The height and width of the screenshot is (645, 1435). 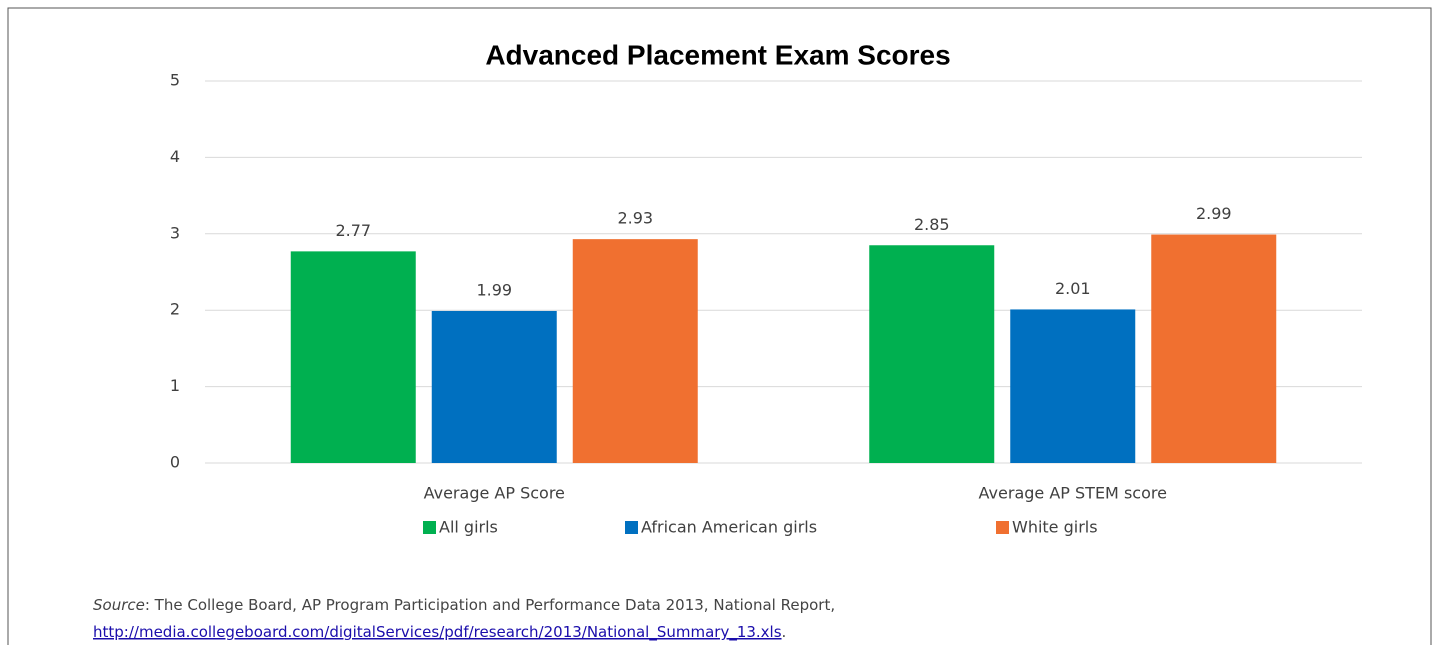 What do you see at coordinates (175, 309) in the screenshot?
I see `y-tick-label: 2` at bounding box center [175, 309].